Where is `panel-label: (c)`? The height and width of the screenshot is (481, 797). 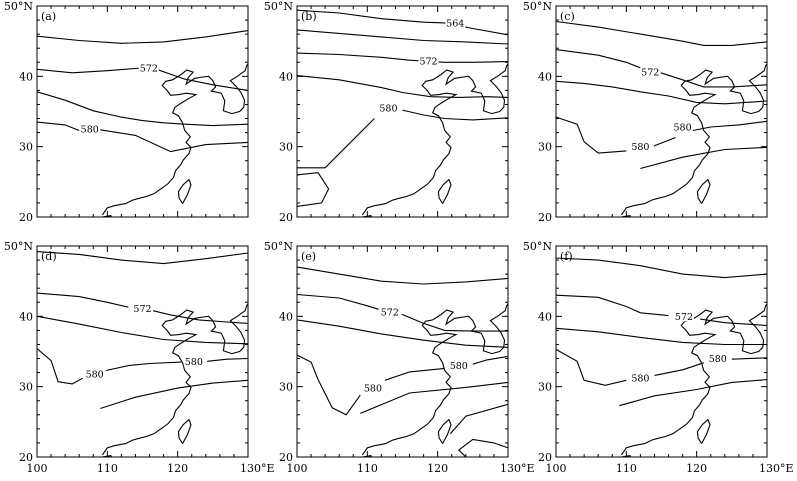
panel-label: (c) is located at coordinates (567, 16).